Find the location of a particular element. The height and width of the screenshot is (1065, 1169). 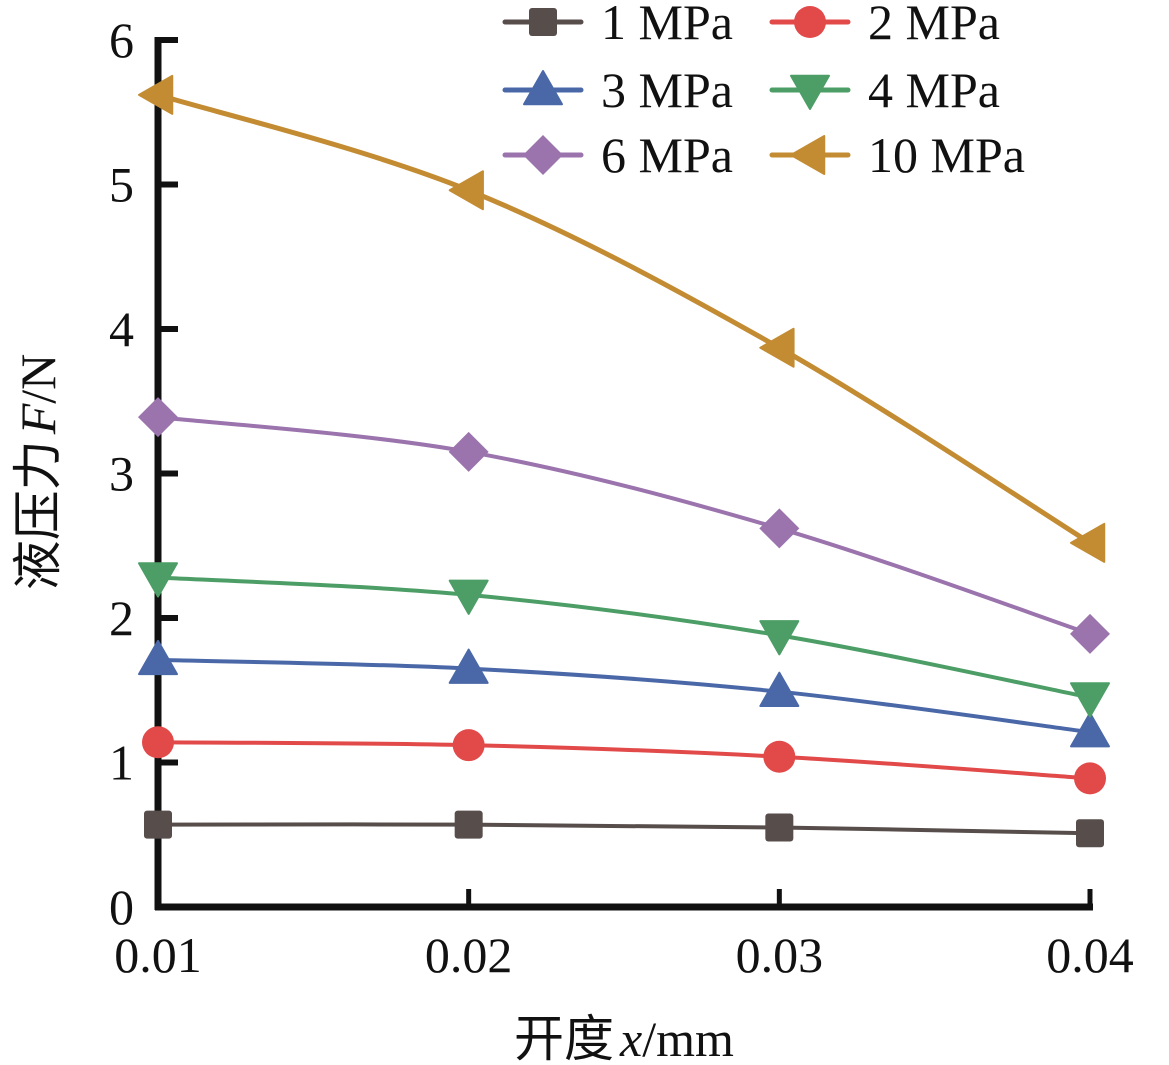

series-markers-2-mpa is located at coordinates (624, 760).